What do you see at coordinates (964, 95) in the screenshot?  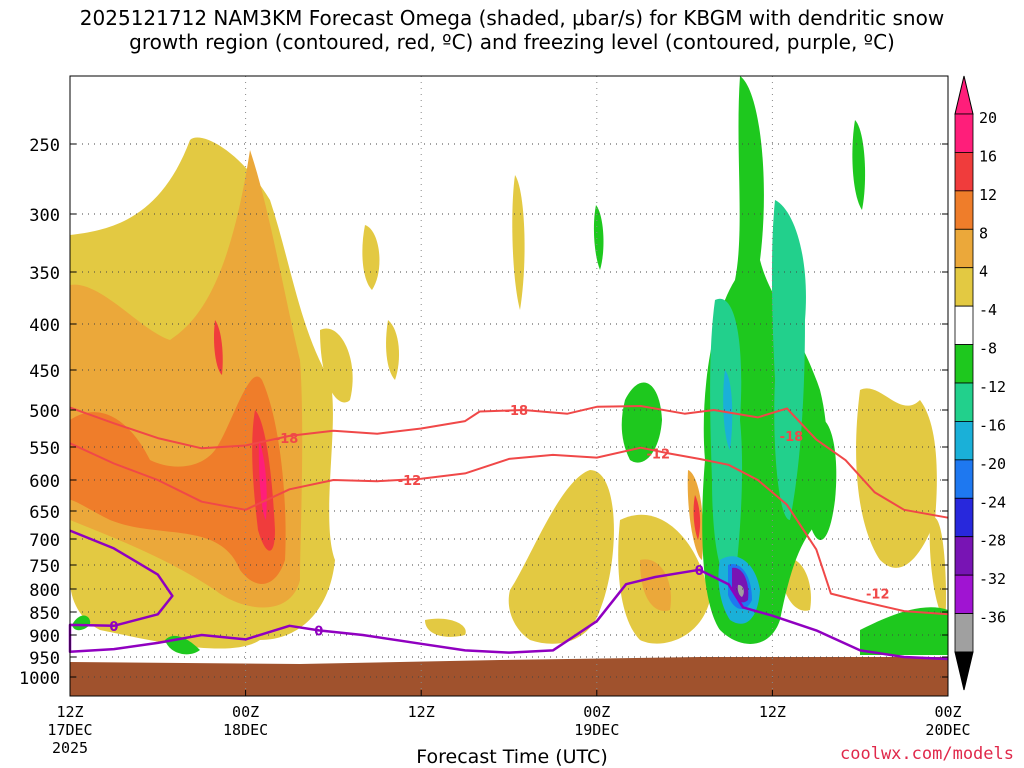 I see `colorbar-top-arrow` at bounding box center [964, 95].